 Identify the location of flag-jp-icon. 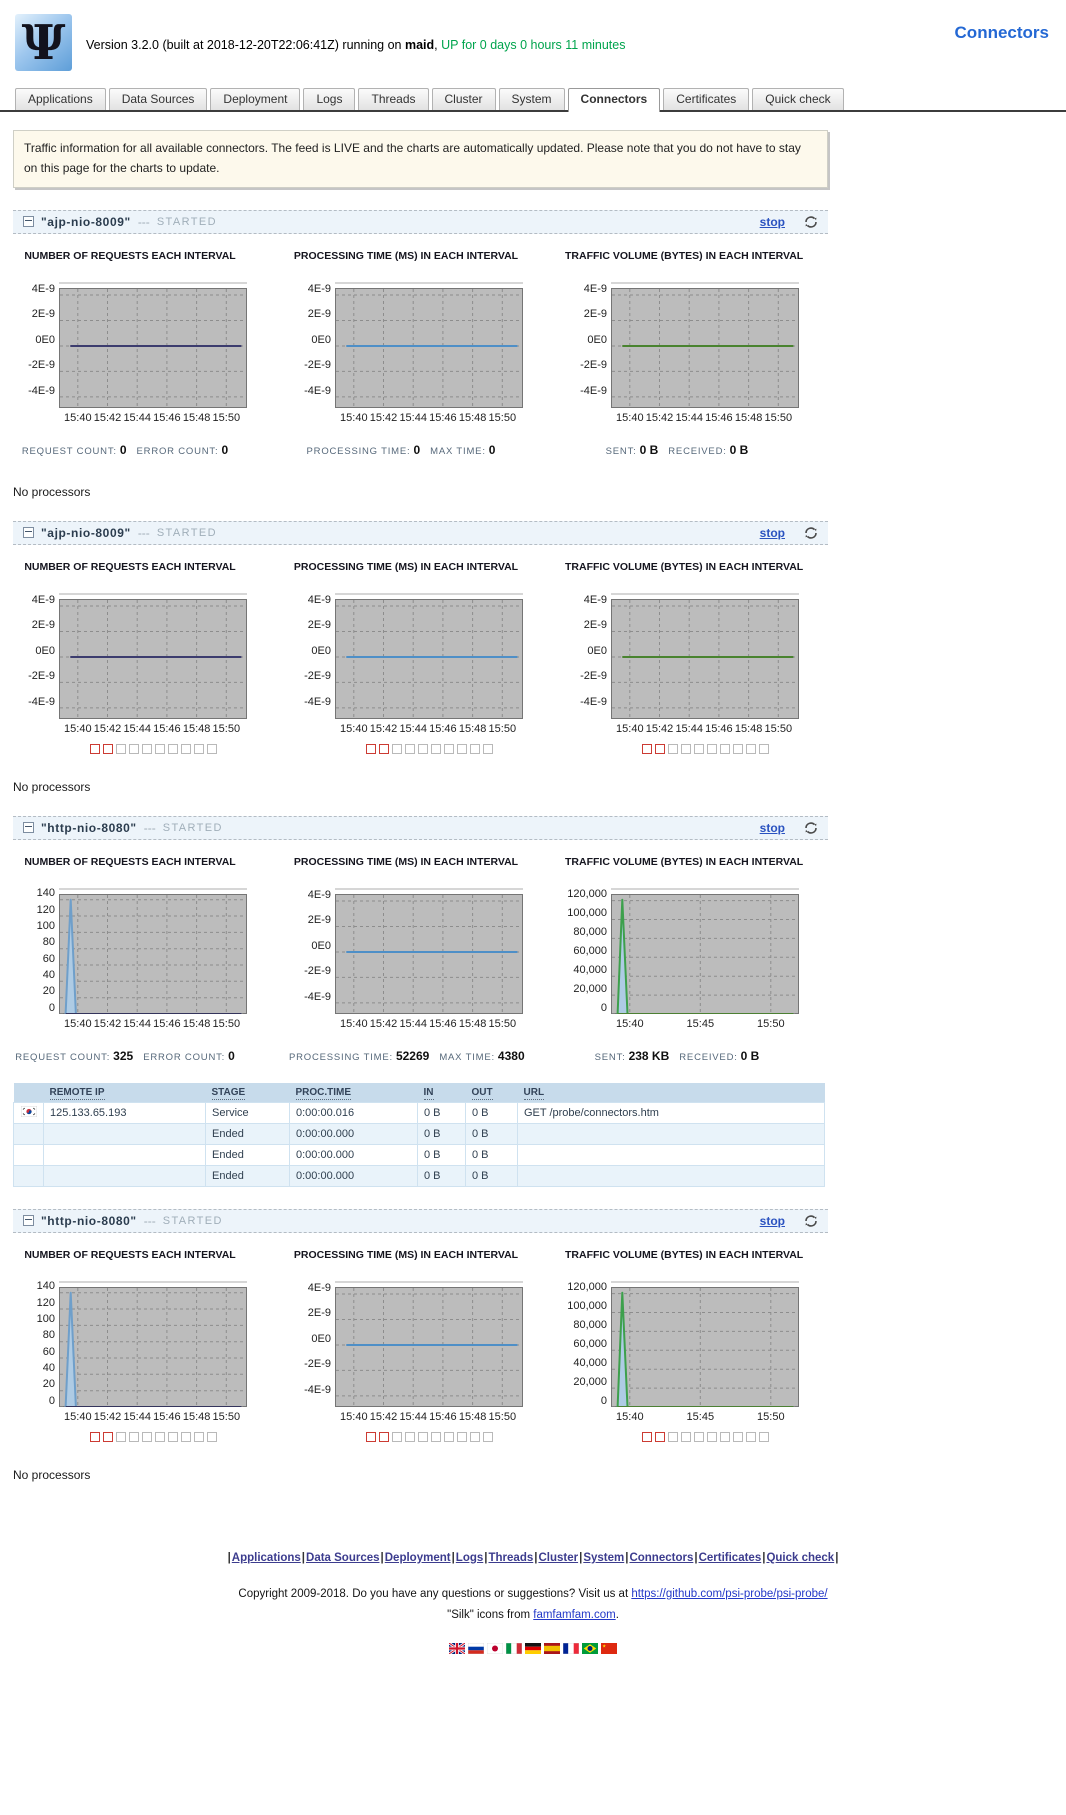
(495, 1648).